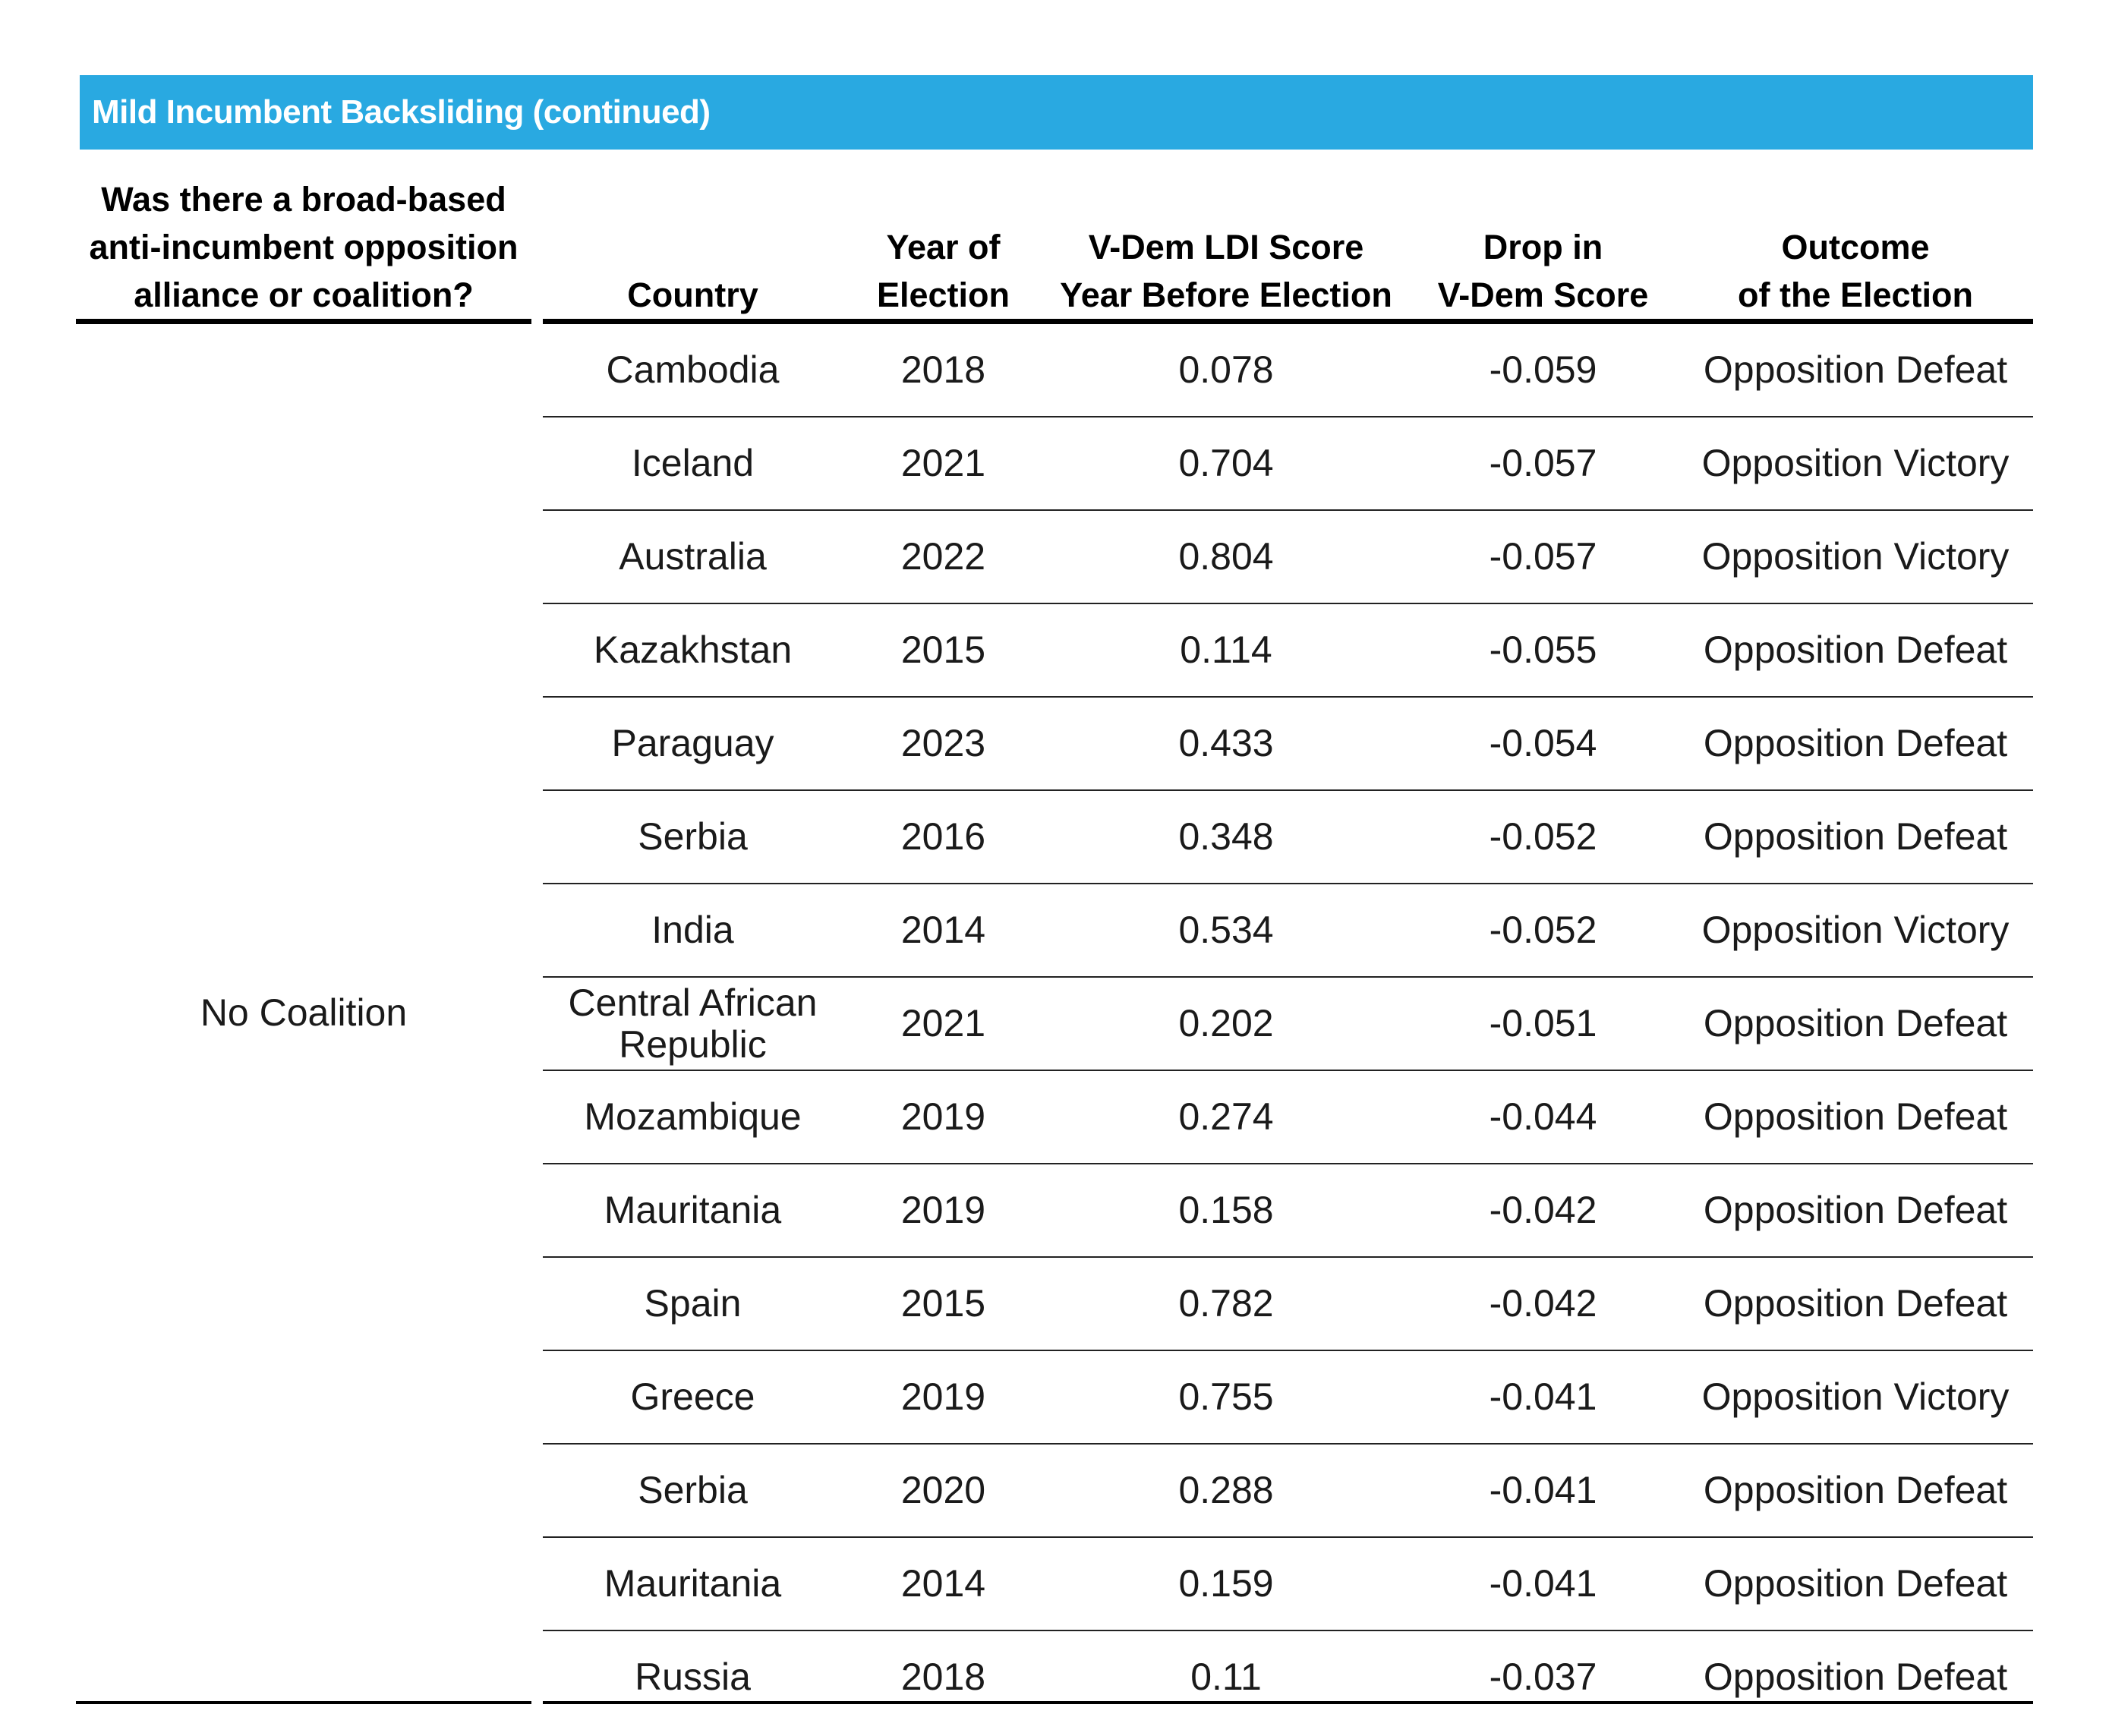 The image size is (2109, 1736). I want to click on cell-score-drop: -0.057, so click(1543, 557).